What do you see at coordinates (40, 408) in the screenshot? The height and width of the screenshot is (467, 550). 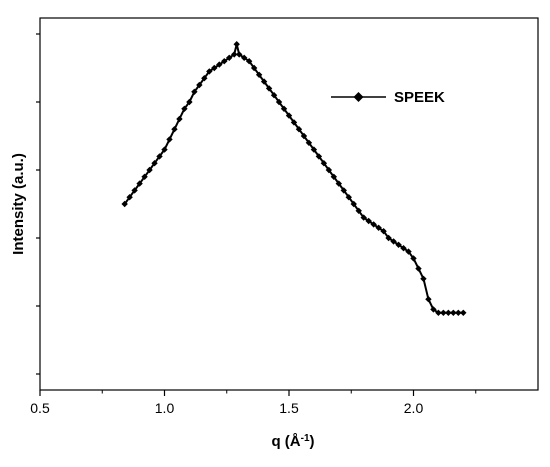 I see `x-tick-label: 0.5` at bounding box center [40, 408].